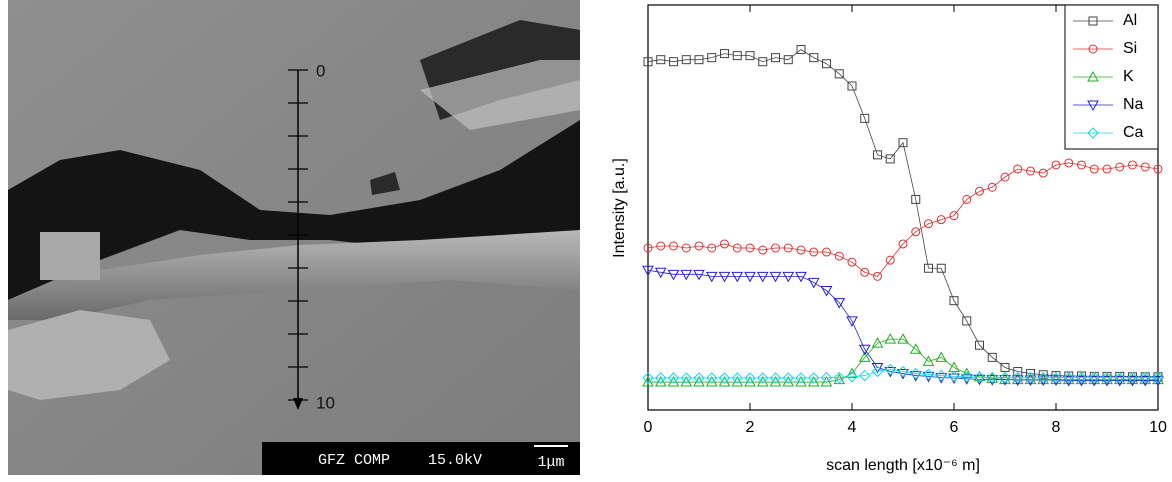  Describe the element at coordinates (903, 465) in the screenshot. I see `x-axis-label: scan length [x10⁻⁶ m]` at that location.